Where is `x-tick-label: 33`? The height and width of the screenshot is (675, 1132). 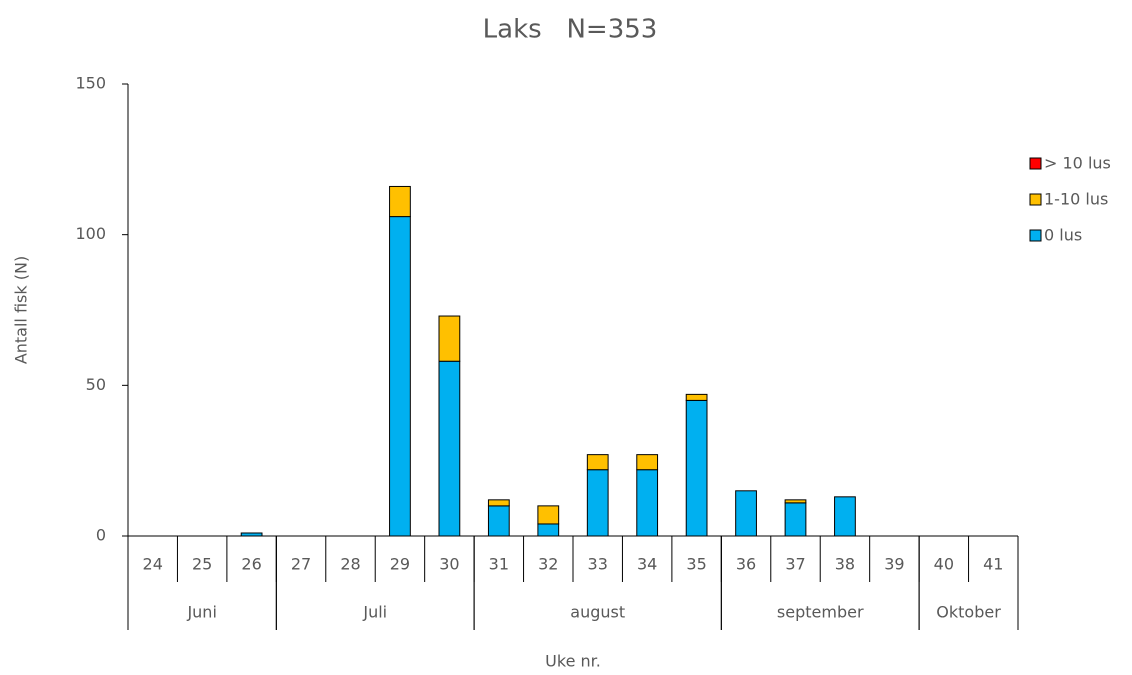
x-tick-label: 33 is located at coordinates (598, 564).